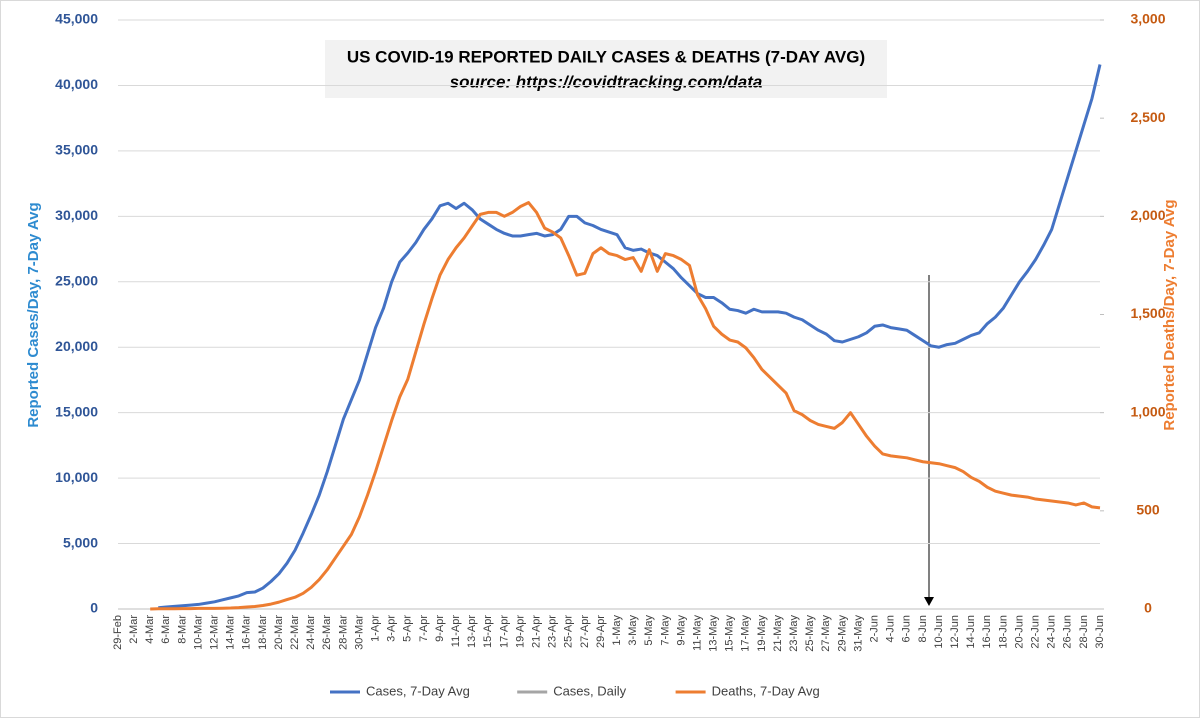  What do you see at coordinates (343, 632) in the screenshot?
I see `x-tick-label: 28-Mar` at bounding box center [343, 632].